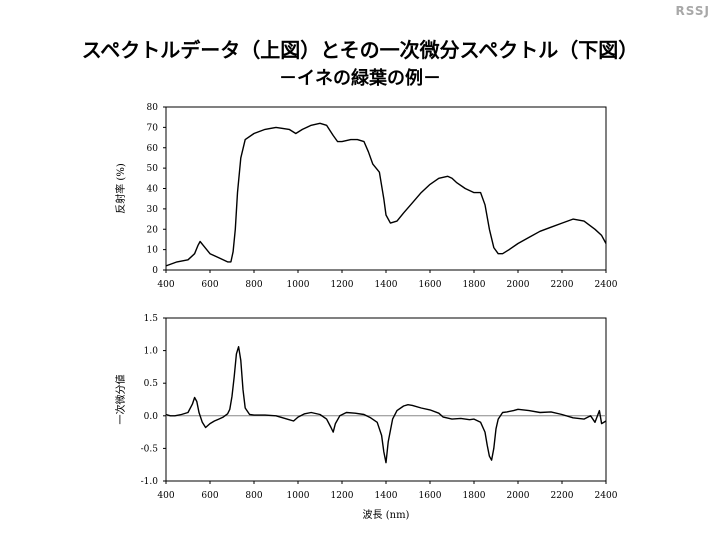 This screenshot has width=720, height=540. I want to click on reflectance-x-tick-label: 2000, so click(518, 285).